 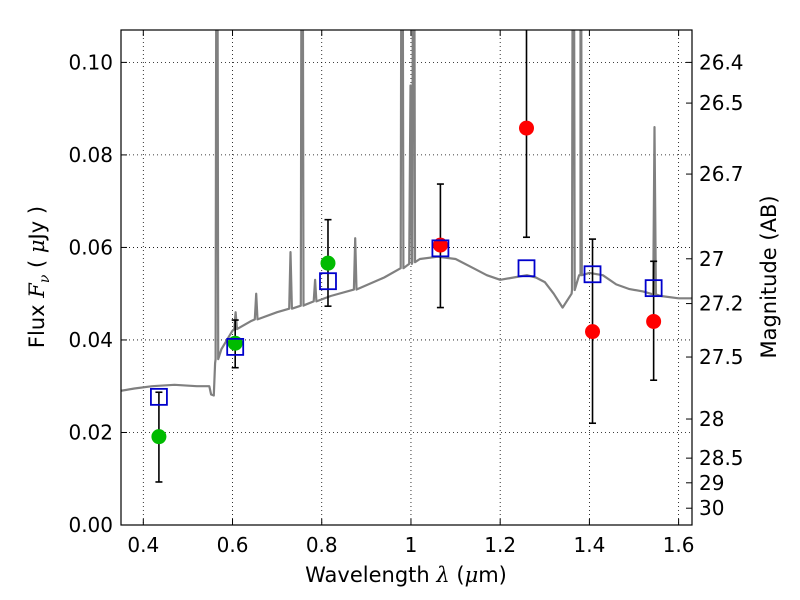 What do you see at coordinates (721, 174) in the screenshot?
I see `y2-tick-label: 26.7` at bounding box center [721, 174].